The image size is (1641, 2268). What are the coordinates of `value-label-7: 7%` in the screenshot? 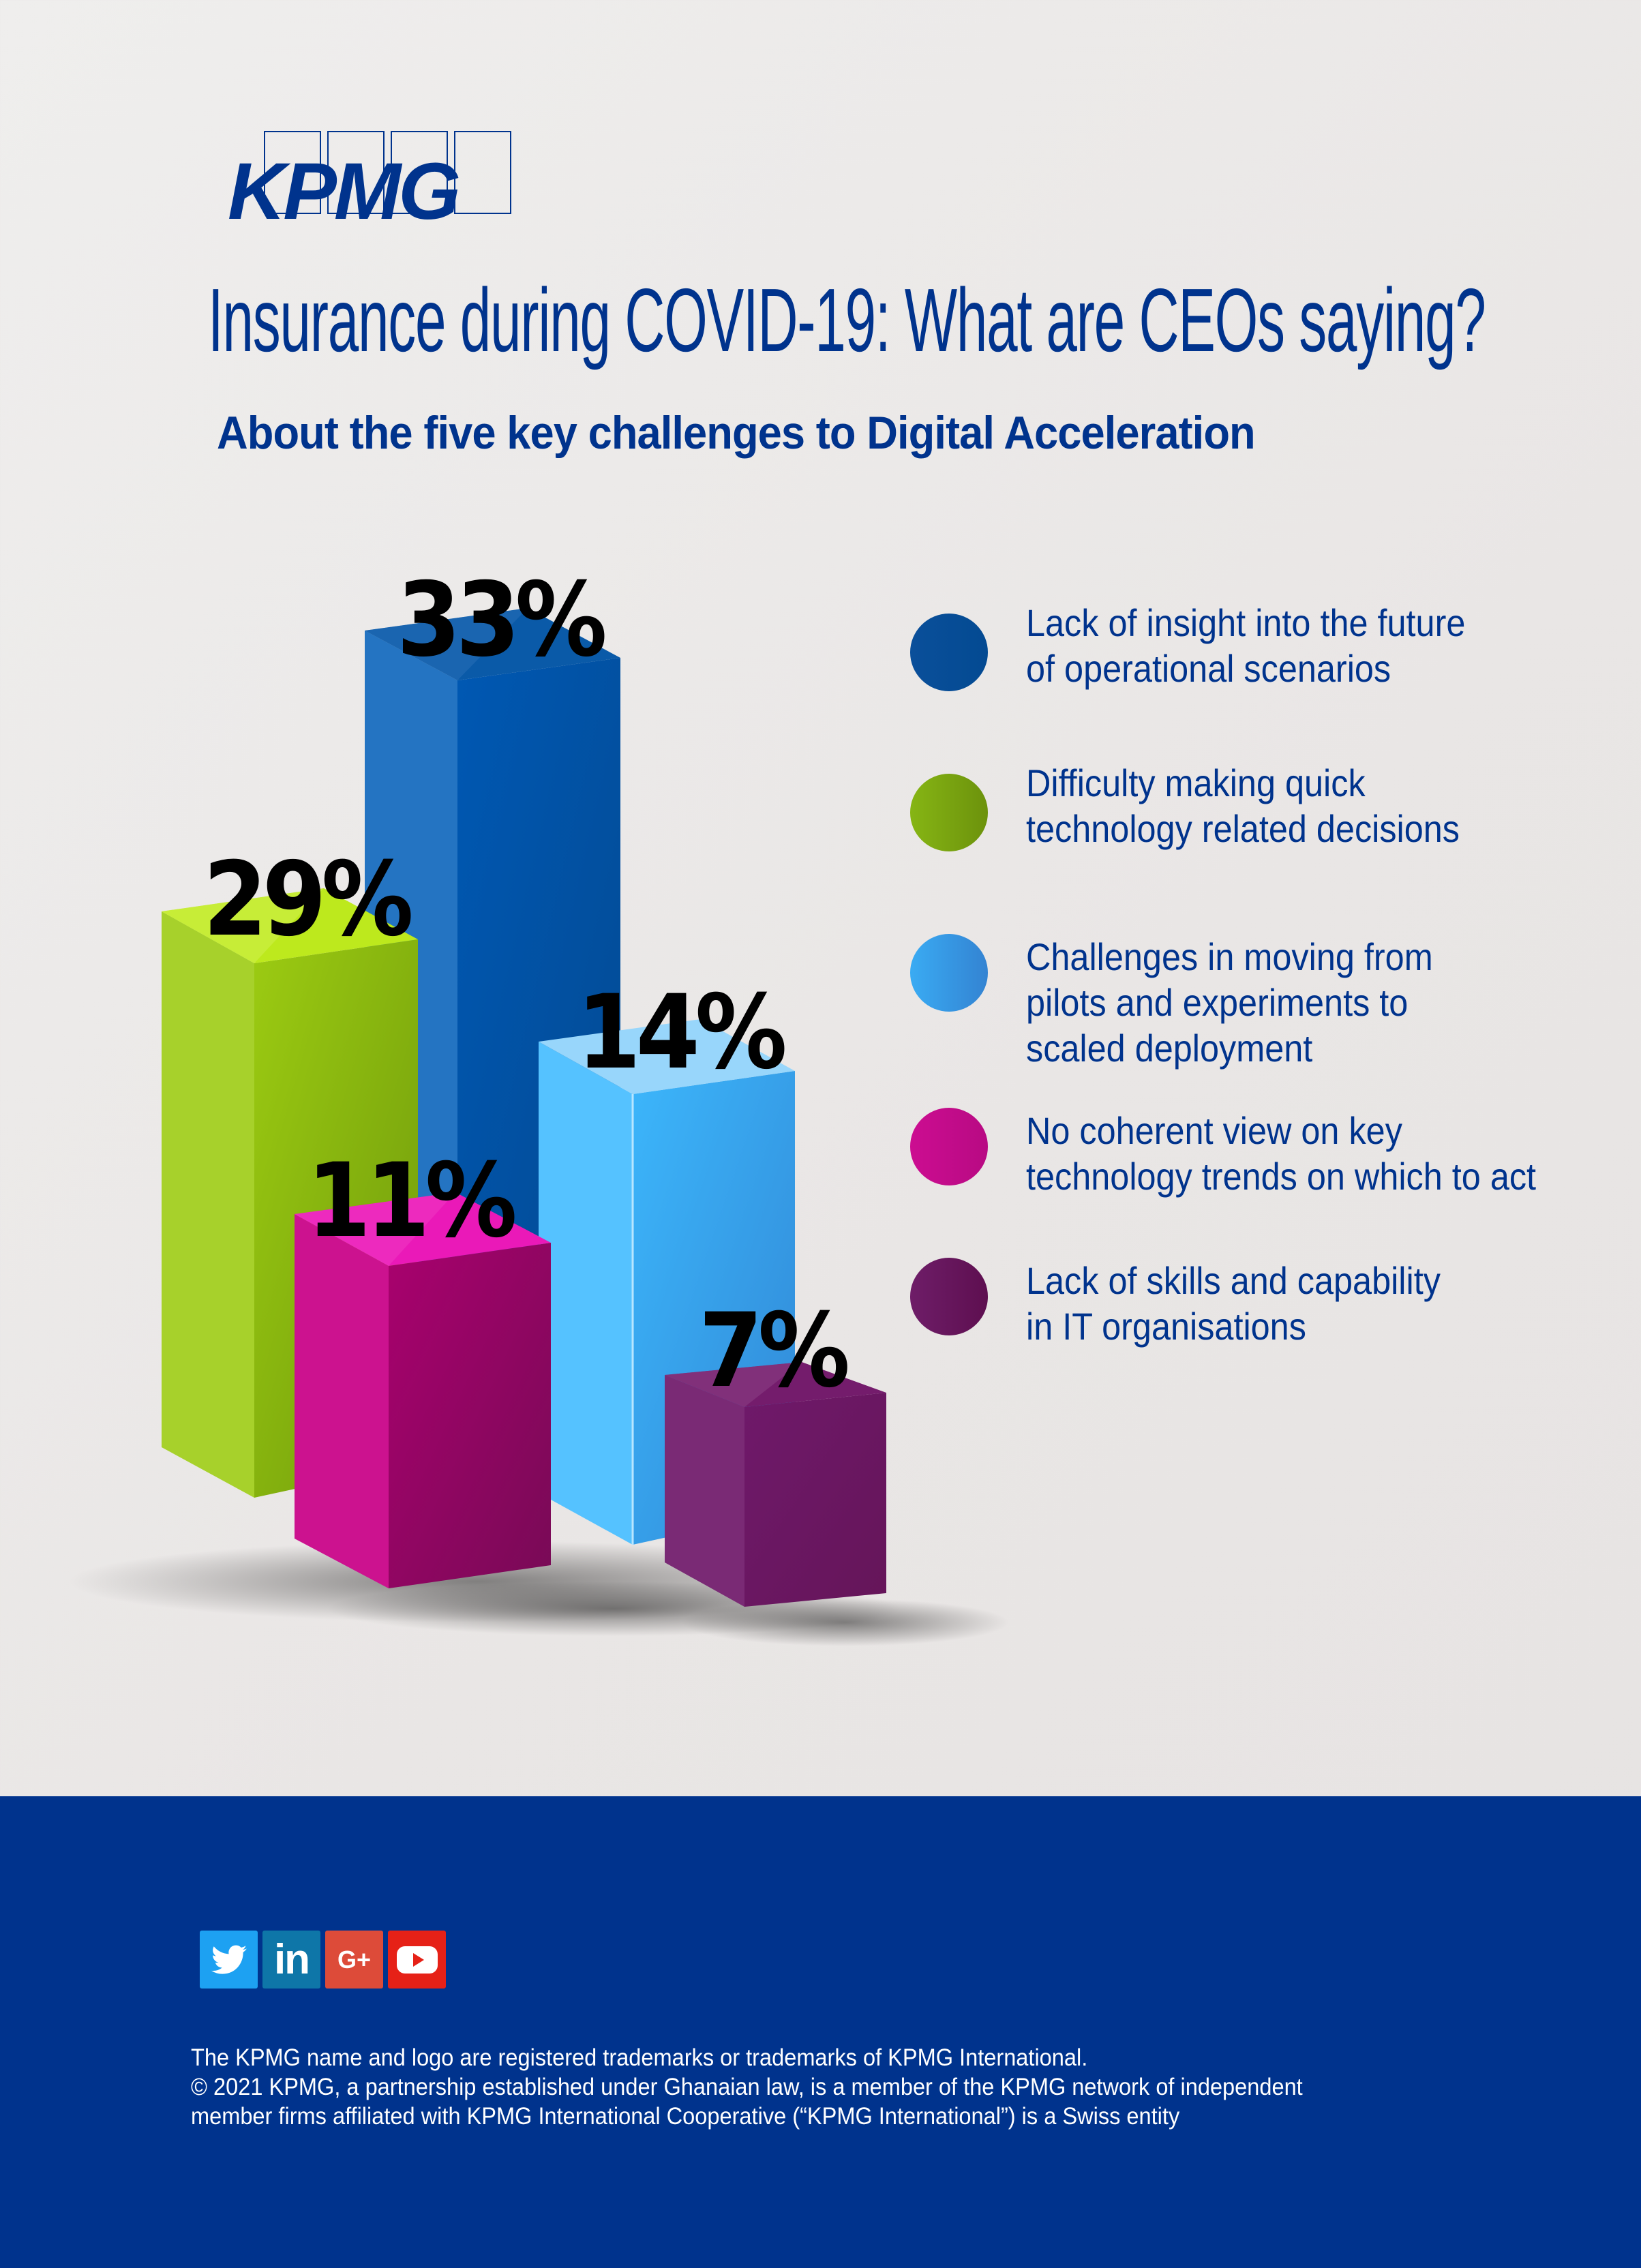 It's located at (774, 1351).